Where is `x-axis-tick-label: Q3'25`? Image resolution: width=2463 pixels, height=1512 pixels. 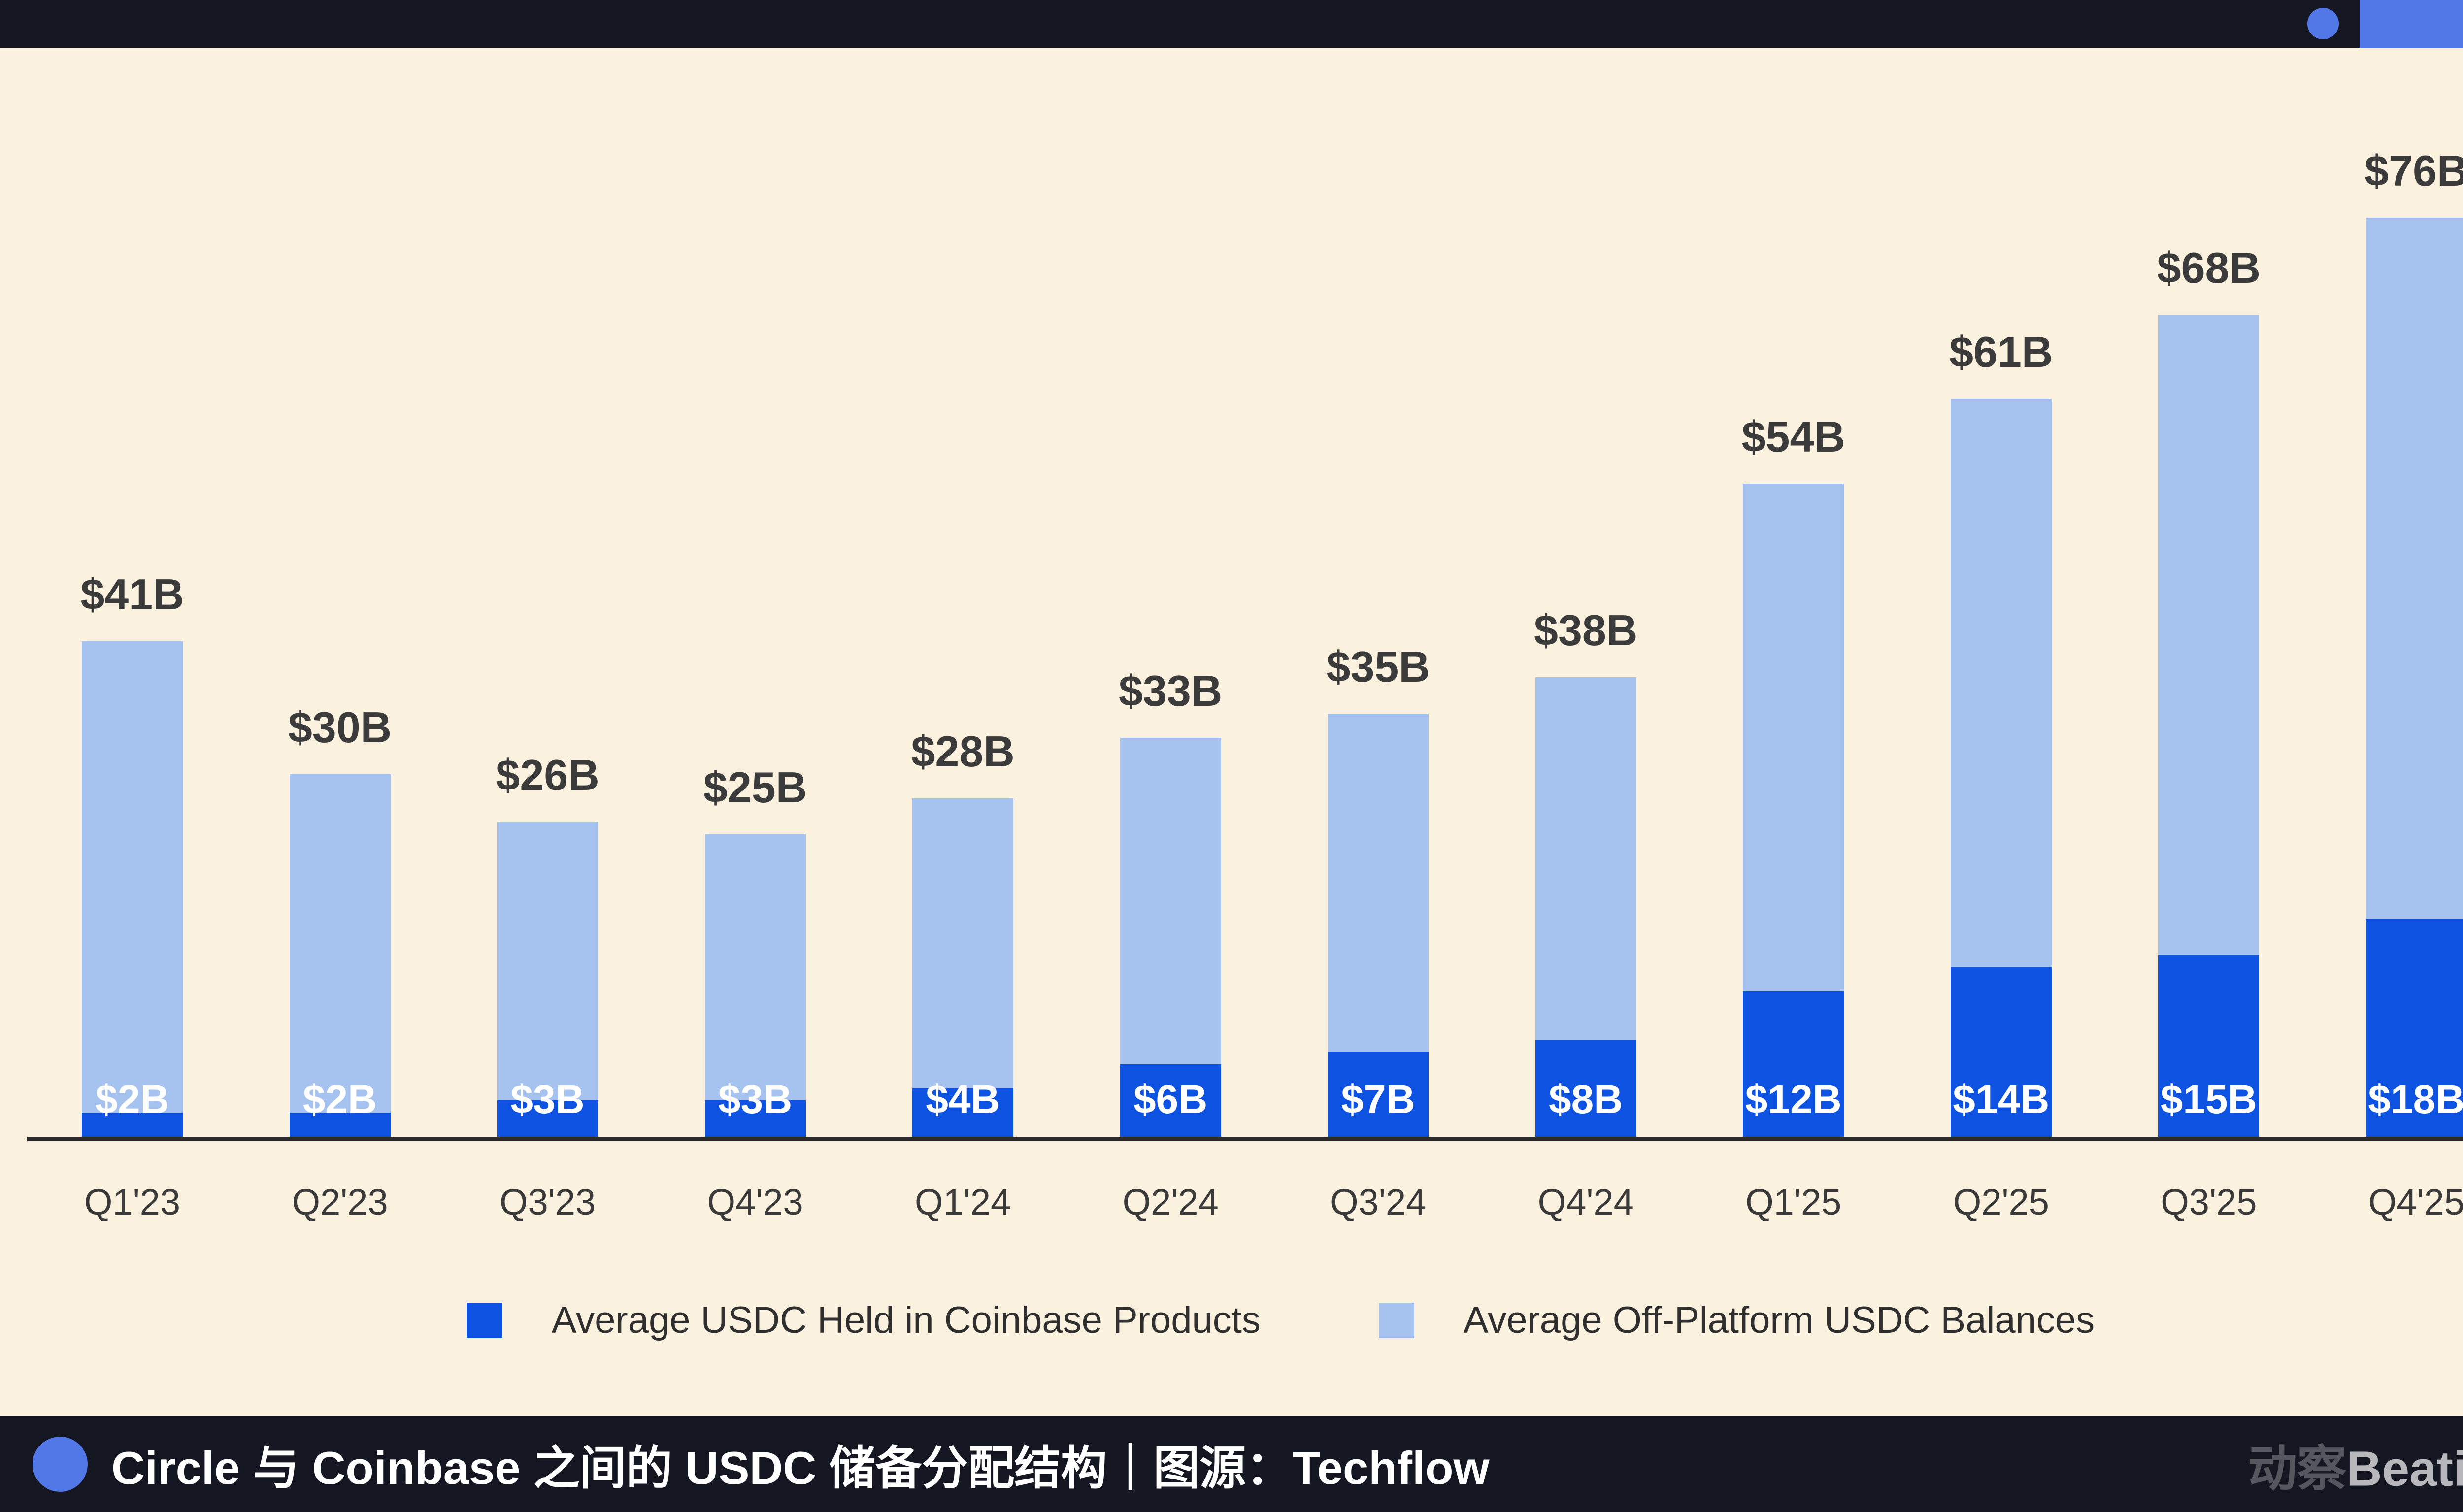 x-axis-tick-label: Q3'25 is located at coordinates (2209, 1202).